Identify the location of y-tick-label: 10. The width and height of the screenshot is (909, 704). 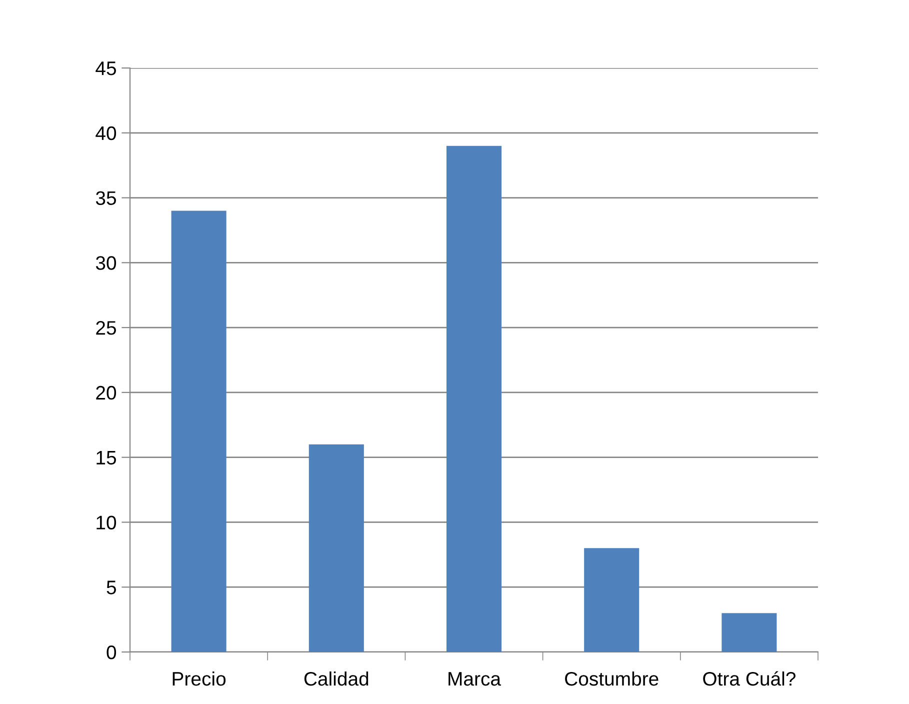
(106, 523).